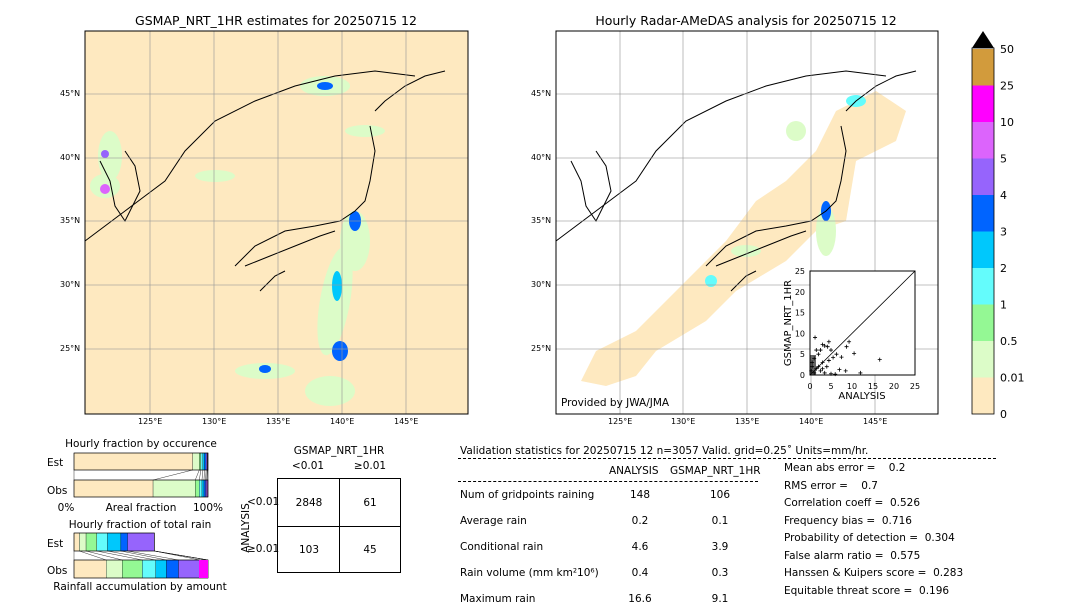 This screenshot has width=1080, height=612. What do you see at coordinates (541, 348) in the screenshot?
I see `lat-label-right: 25°N` at bounding box center [541, 348].